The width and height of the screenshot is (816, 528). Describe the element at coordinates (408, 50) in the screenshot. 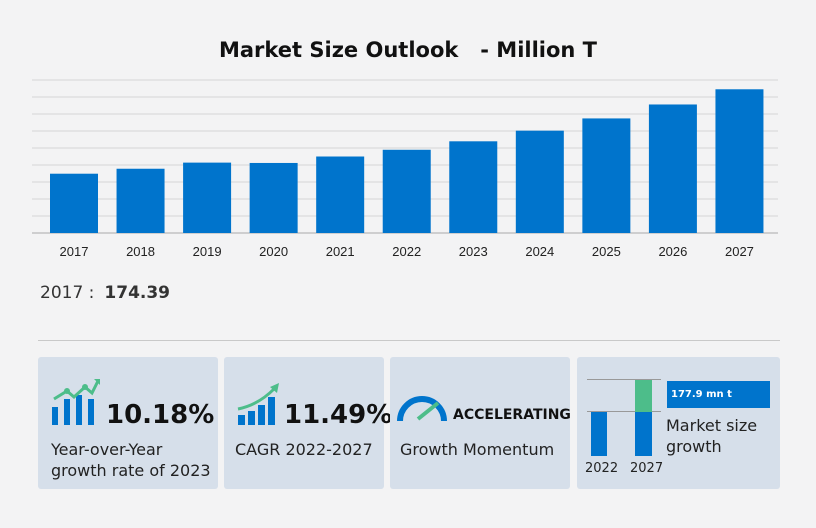

I see `chart-title: Market Size Outlook - Million T` at that location.